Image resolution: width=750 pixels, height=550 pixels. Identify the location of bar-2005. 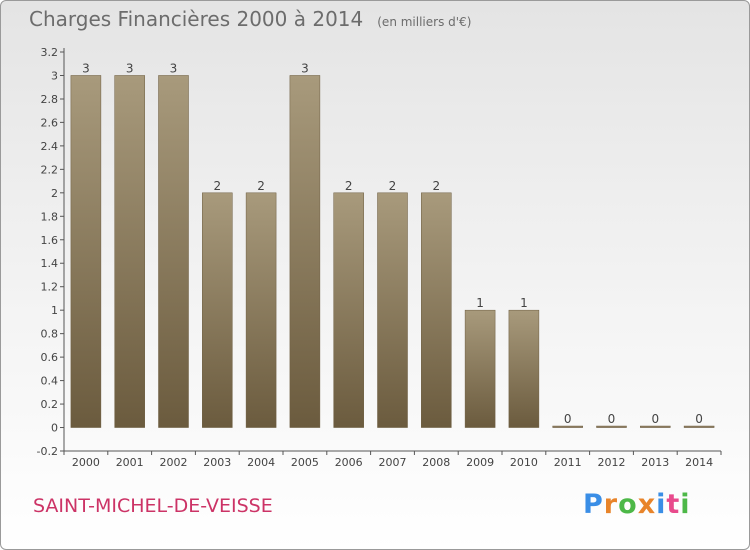
(305, 251).